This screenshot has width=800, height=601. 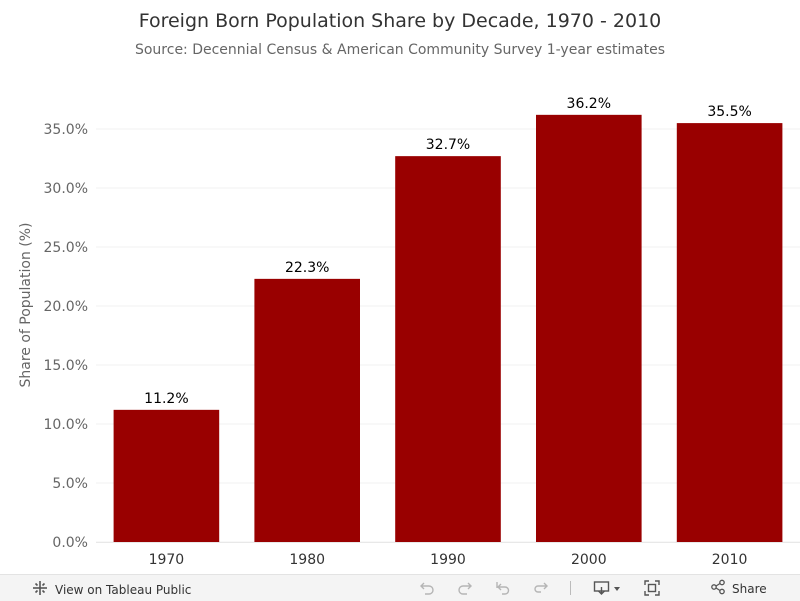 I want to click on x-tick-label-1990: 1990, so click(x=448, y=560).